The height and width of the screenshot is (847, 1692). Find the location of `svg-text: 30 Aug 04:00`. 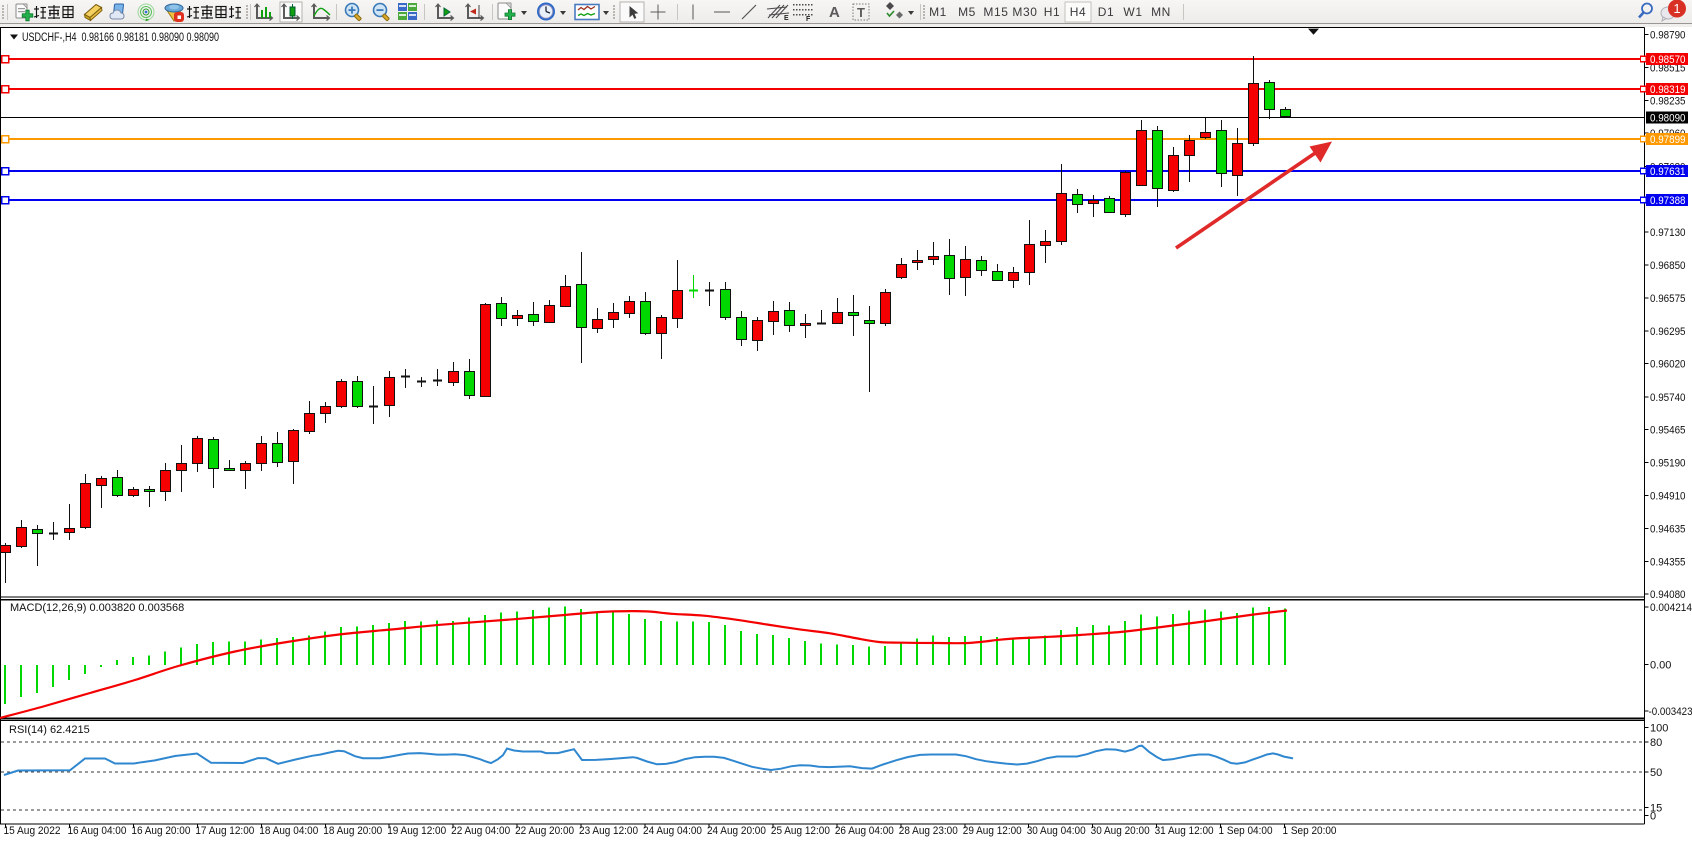

svg-text: 30 Aug 04:00 is located at coordinates (1056, 831).